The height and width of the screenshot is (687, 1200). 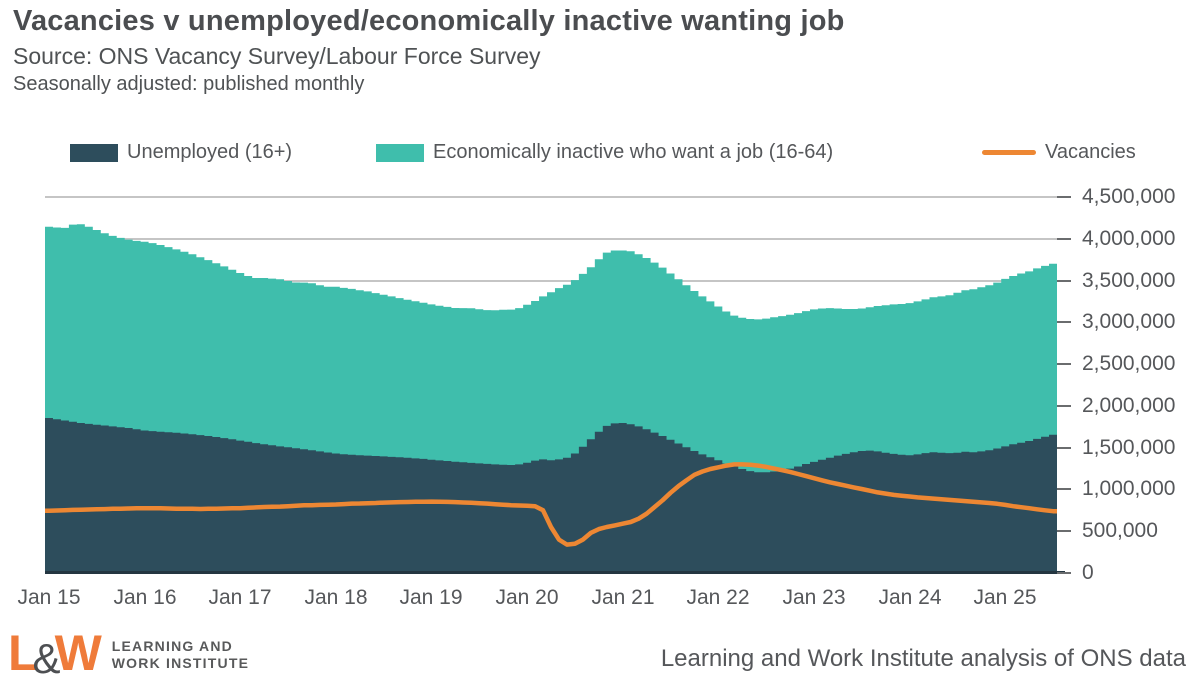 I want to click on y-tick-label: 2,000,000, so click(x=1129, y=405).